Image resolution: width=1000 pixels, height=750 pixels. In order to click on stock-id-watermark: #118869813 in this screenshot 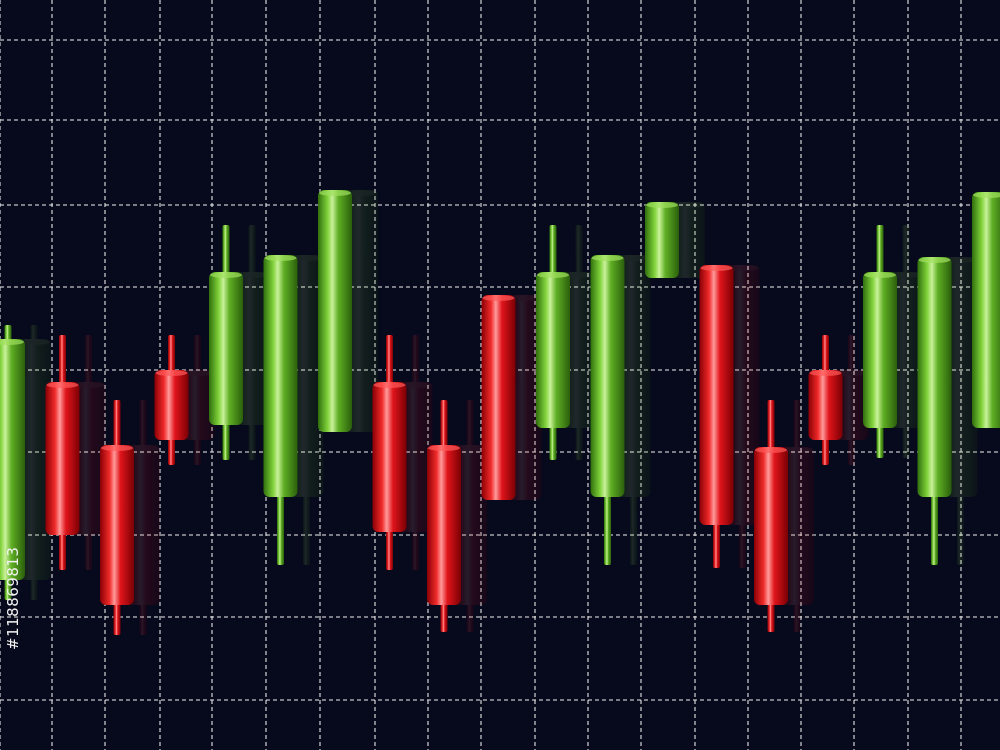, I will do `click(13, 598)`.